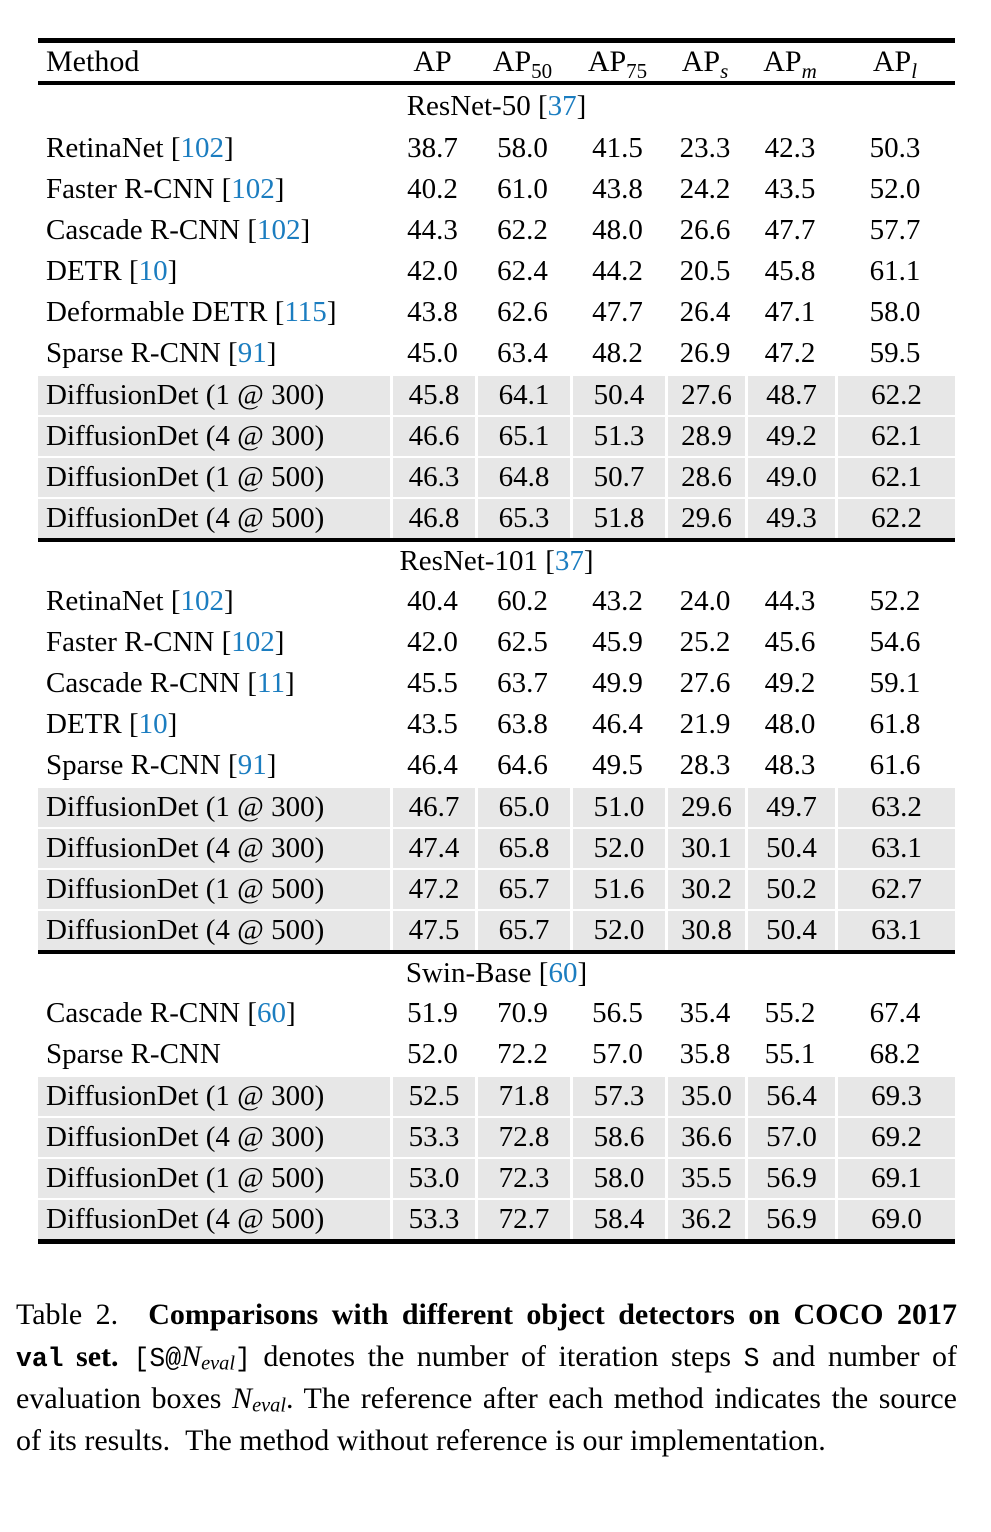 This screenshot has width=991, height=1532. I want to click on caption-segment: N, so click(242, 1399).